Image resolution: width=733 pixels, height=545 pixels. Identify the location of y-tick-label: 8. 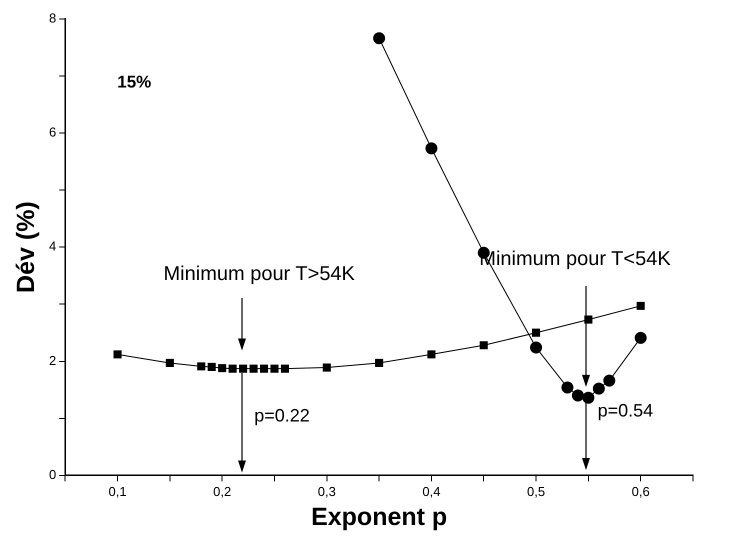
(52, 18).